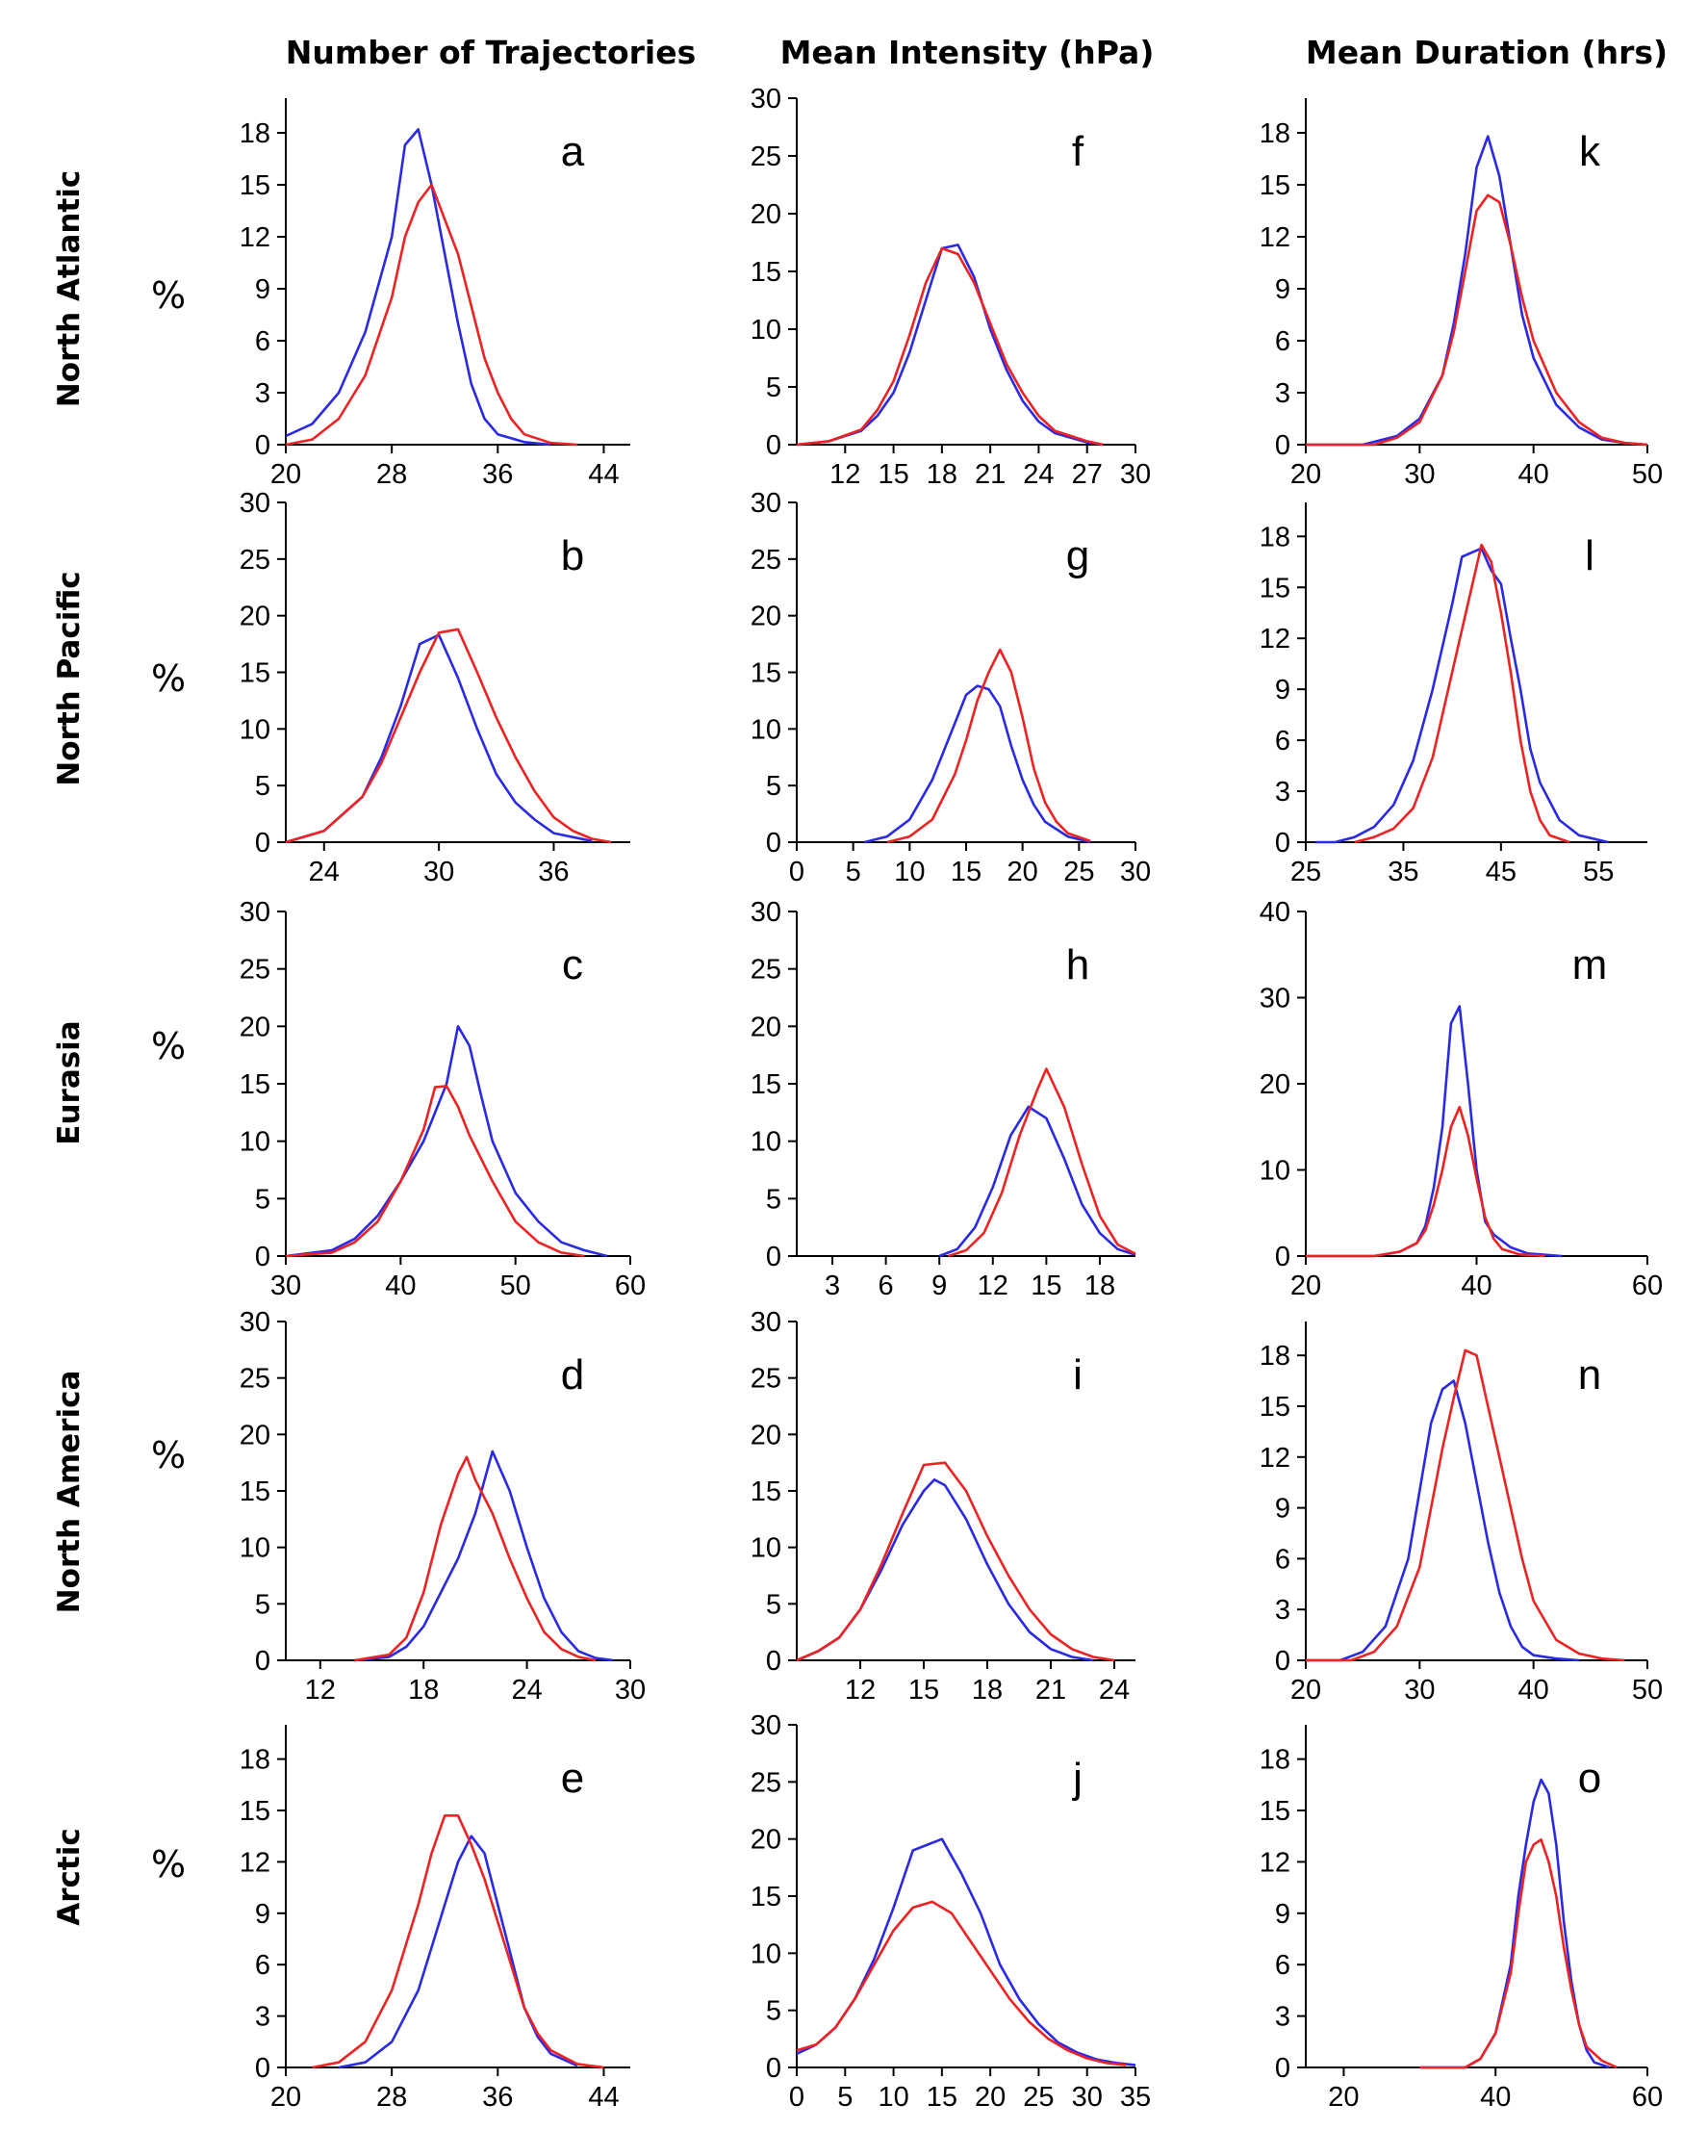  What do you see at coordinates (69, 1876) in the screenshot?
I see `row-label-arctic: Arctic` at bounding box center [69, 1876].